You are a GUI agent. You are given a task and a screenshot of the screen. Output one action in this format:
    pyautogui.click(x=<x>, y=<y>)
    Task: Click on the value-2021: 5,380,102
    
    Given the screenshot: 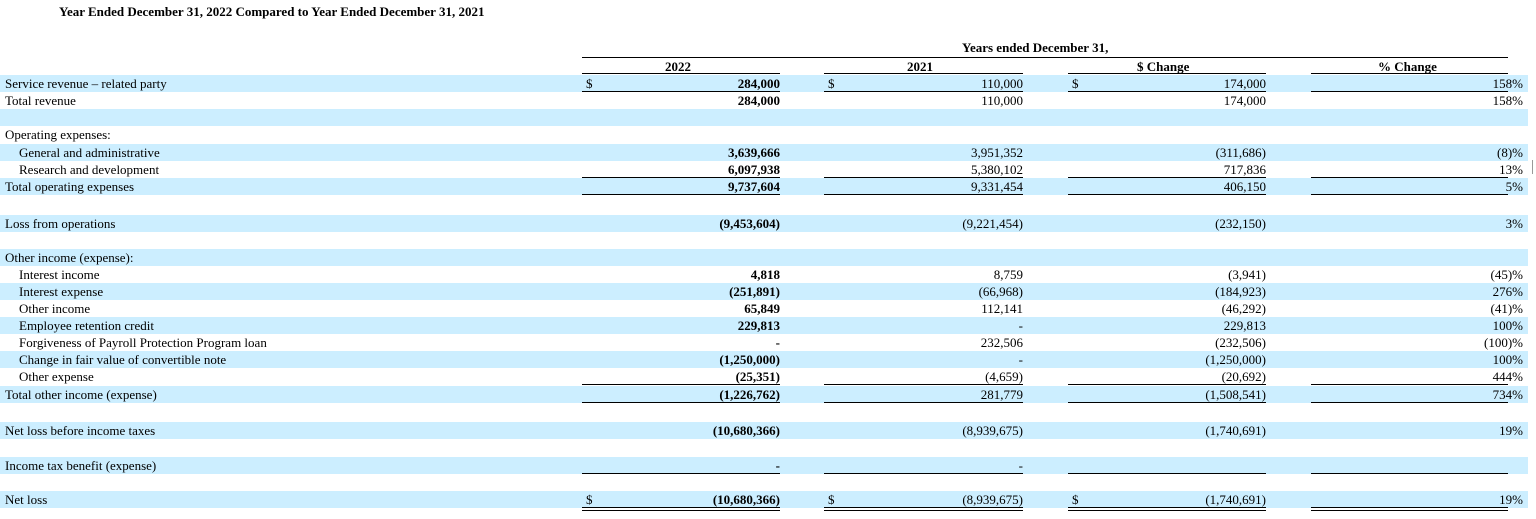 What is the action you would take?
    pyautogui.click(x=997, y=169)
    